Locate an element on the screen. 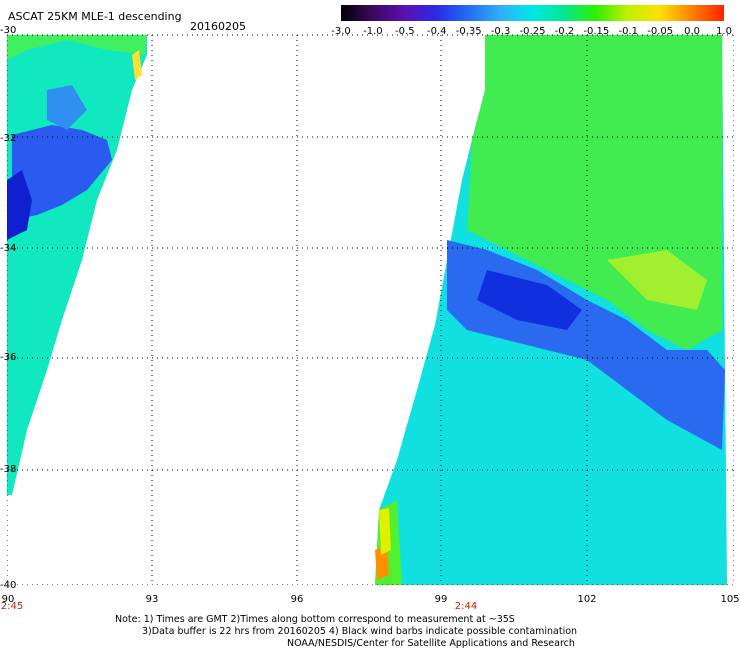 This screenshot has width=740, height=650. lon-label-102: 102 is located at coordinates (587, 599).